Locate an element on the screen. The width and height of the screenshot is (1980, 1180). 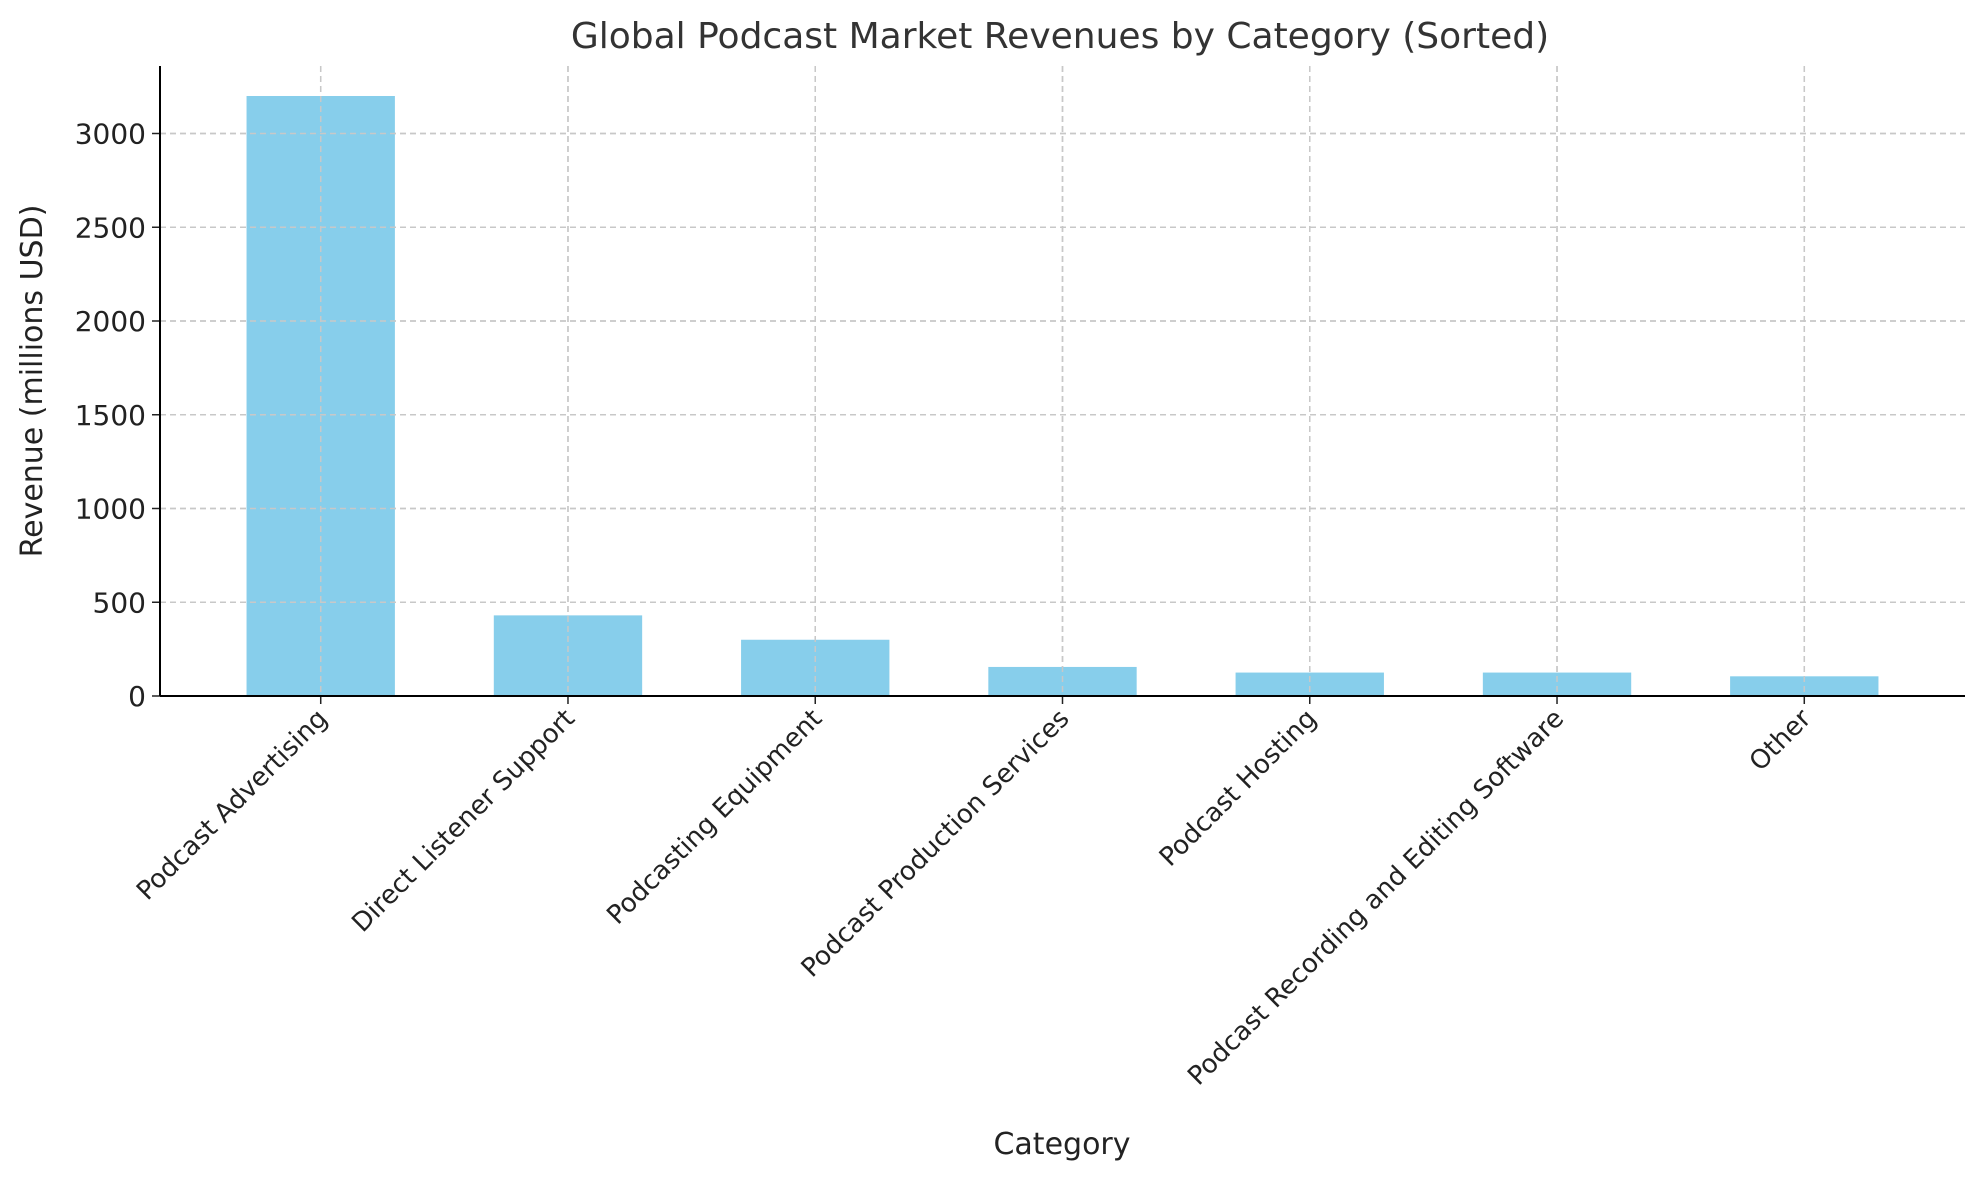
x-tick-label: Podcast Production Services is located at coordinates (936, 844).